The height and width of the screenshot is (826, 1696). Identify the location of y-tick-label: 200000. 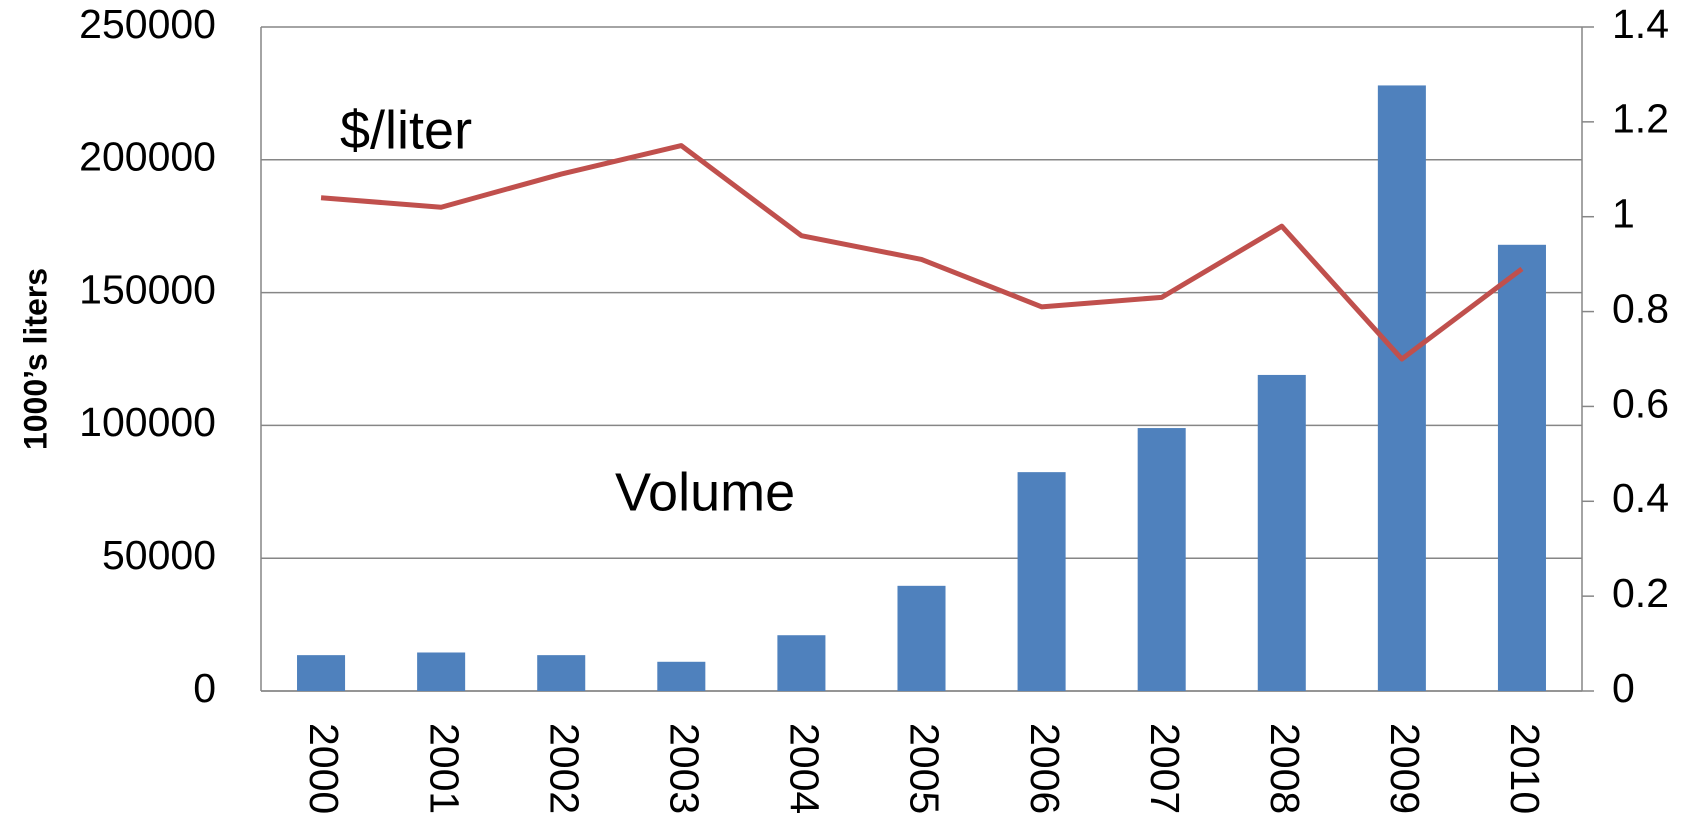
(147, 157).